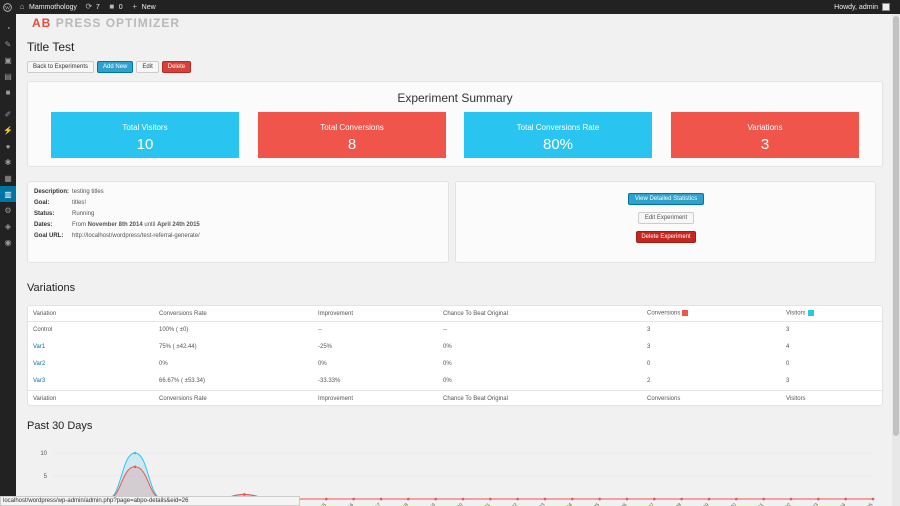 This screenshot has width=900, height=506. I want to click on variation-rate: 75% ( ±42.44), so click(178, 347).